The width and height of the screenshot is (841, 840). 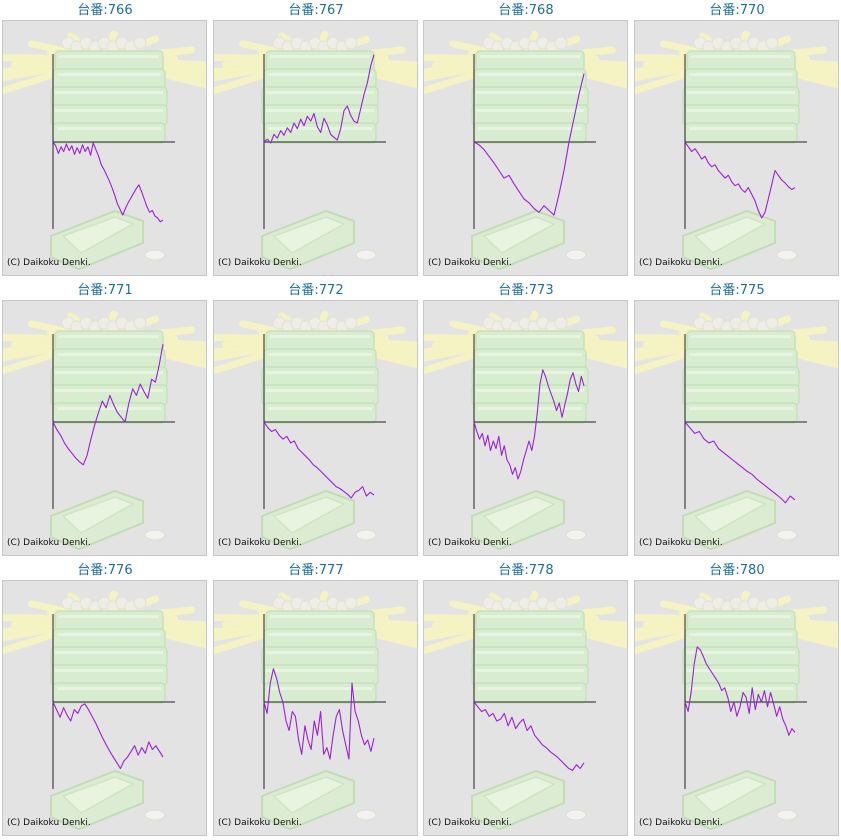 I want to click on machine-graph-card: 台番:768 (C) Daikoku Denki., so click(x=526, y=140).